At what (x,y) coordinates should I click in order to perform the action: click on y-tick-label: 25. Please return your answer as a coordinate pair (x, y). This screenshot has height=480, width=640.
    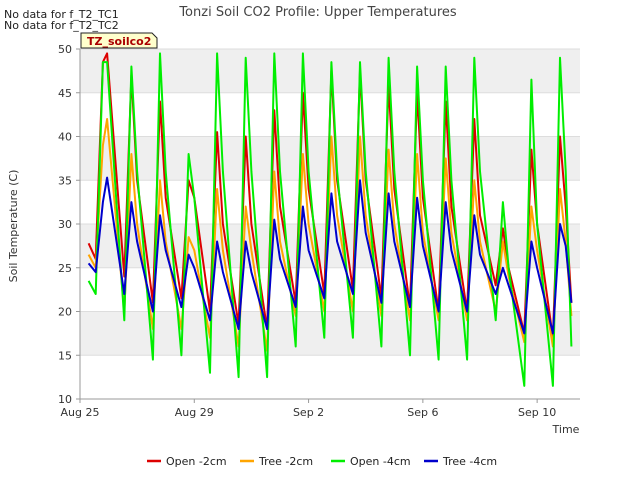
    Looking at the image, I should click on (65, 268).